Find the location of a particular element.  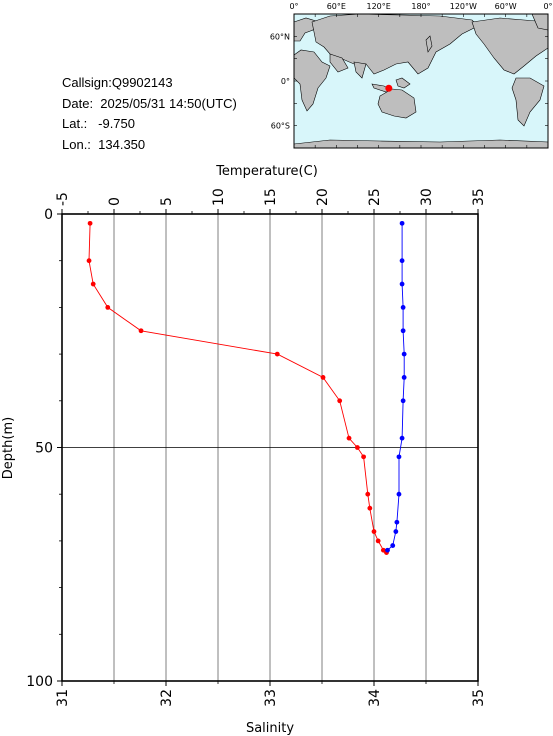

temperature-tick-label: 0 is located at coordinates (115, 201).